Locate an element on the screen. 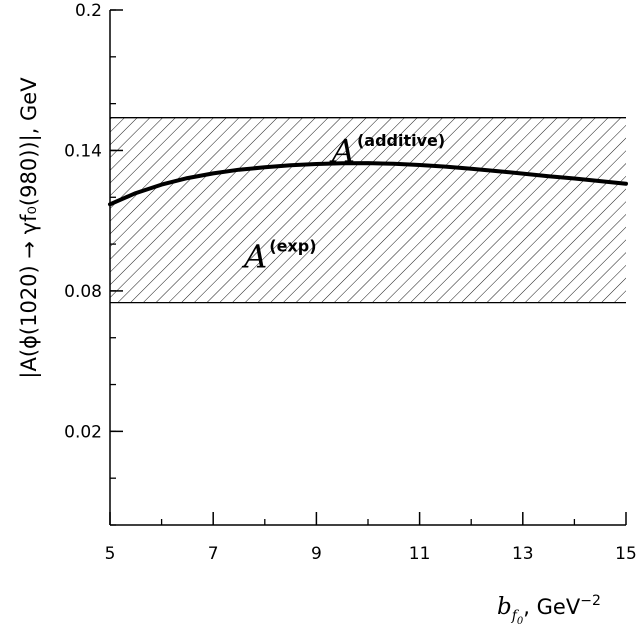  y-tick-label: 0.14 is located at coordinates (83, 151).